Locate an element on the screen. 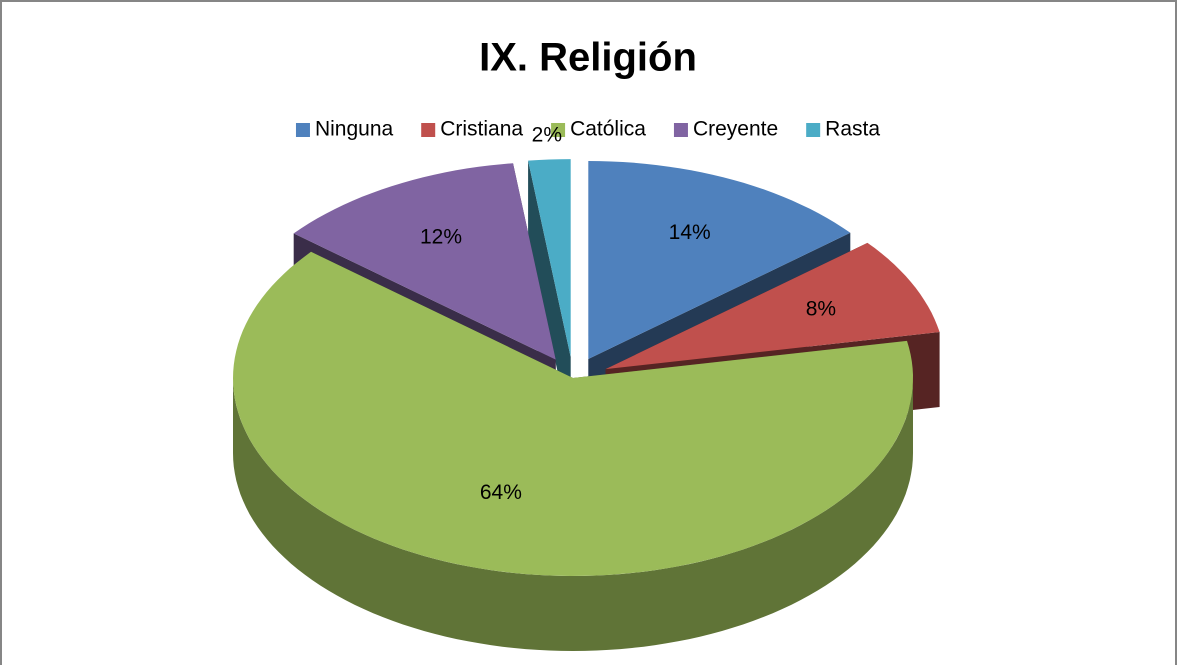  legend-text: Rasta is located at coordinates (852, 129).